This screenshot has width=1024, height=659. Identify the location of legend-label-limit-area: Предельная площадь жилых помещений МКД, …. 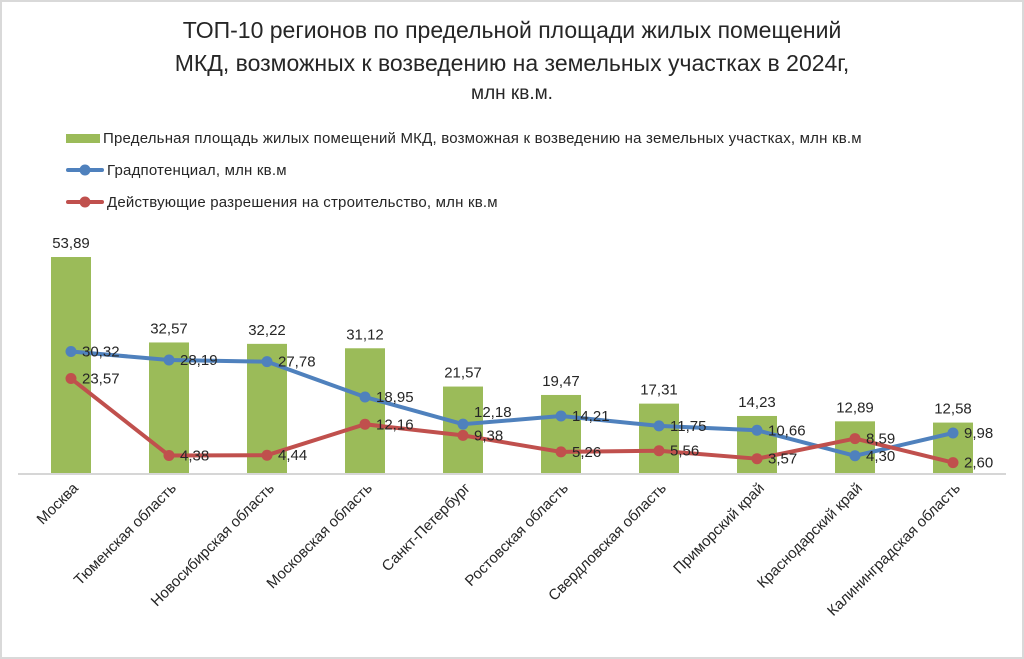
(482, 138).